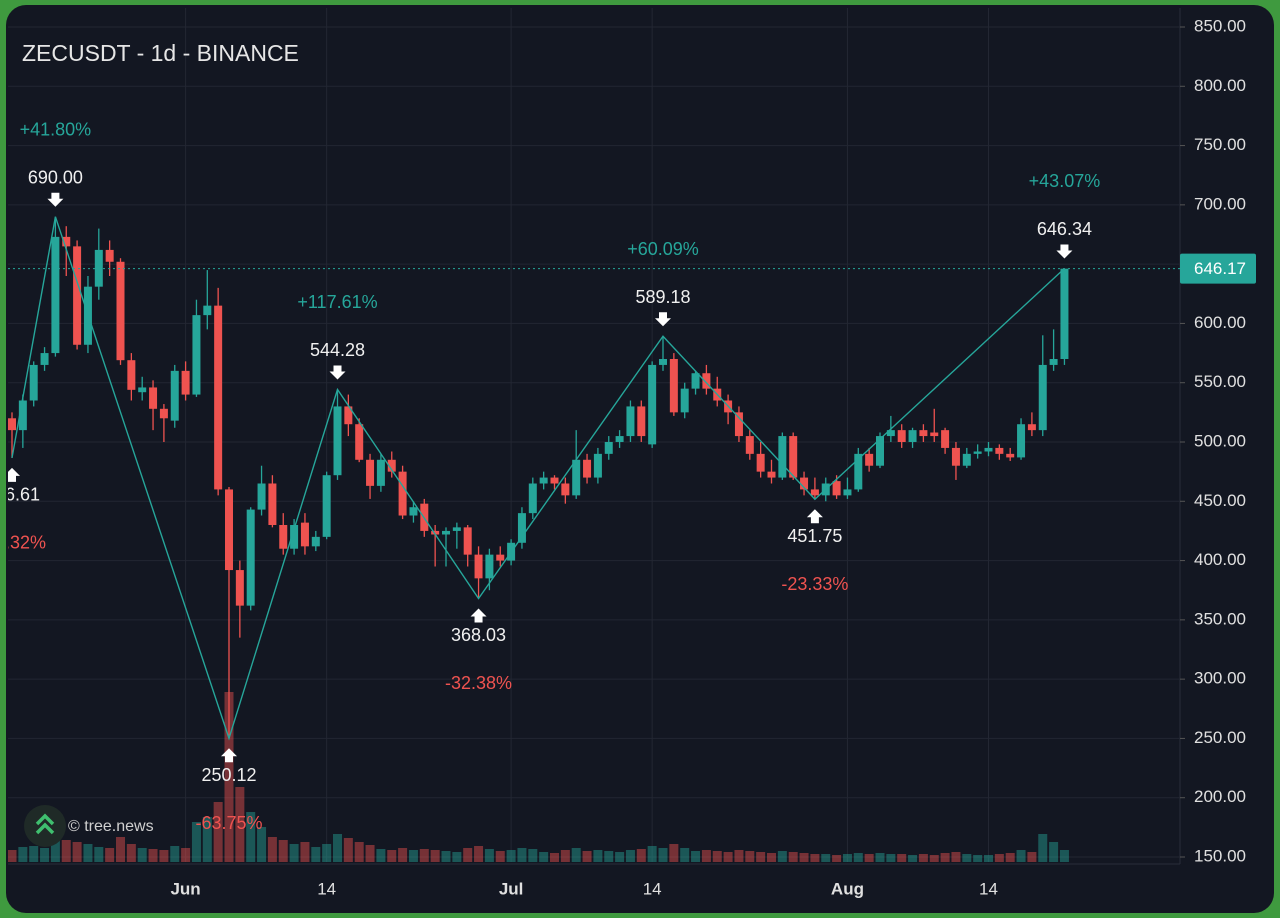 Image resolution: width=1280 pixels, height=918 pixels. I want to click on y-tick-label: 400.00, so click(1220, 559).